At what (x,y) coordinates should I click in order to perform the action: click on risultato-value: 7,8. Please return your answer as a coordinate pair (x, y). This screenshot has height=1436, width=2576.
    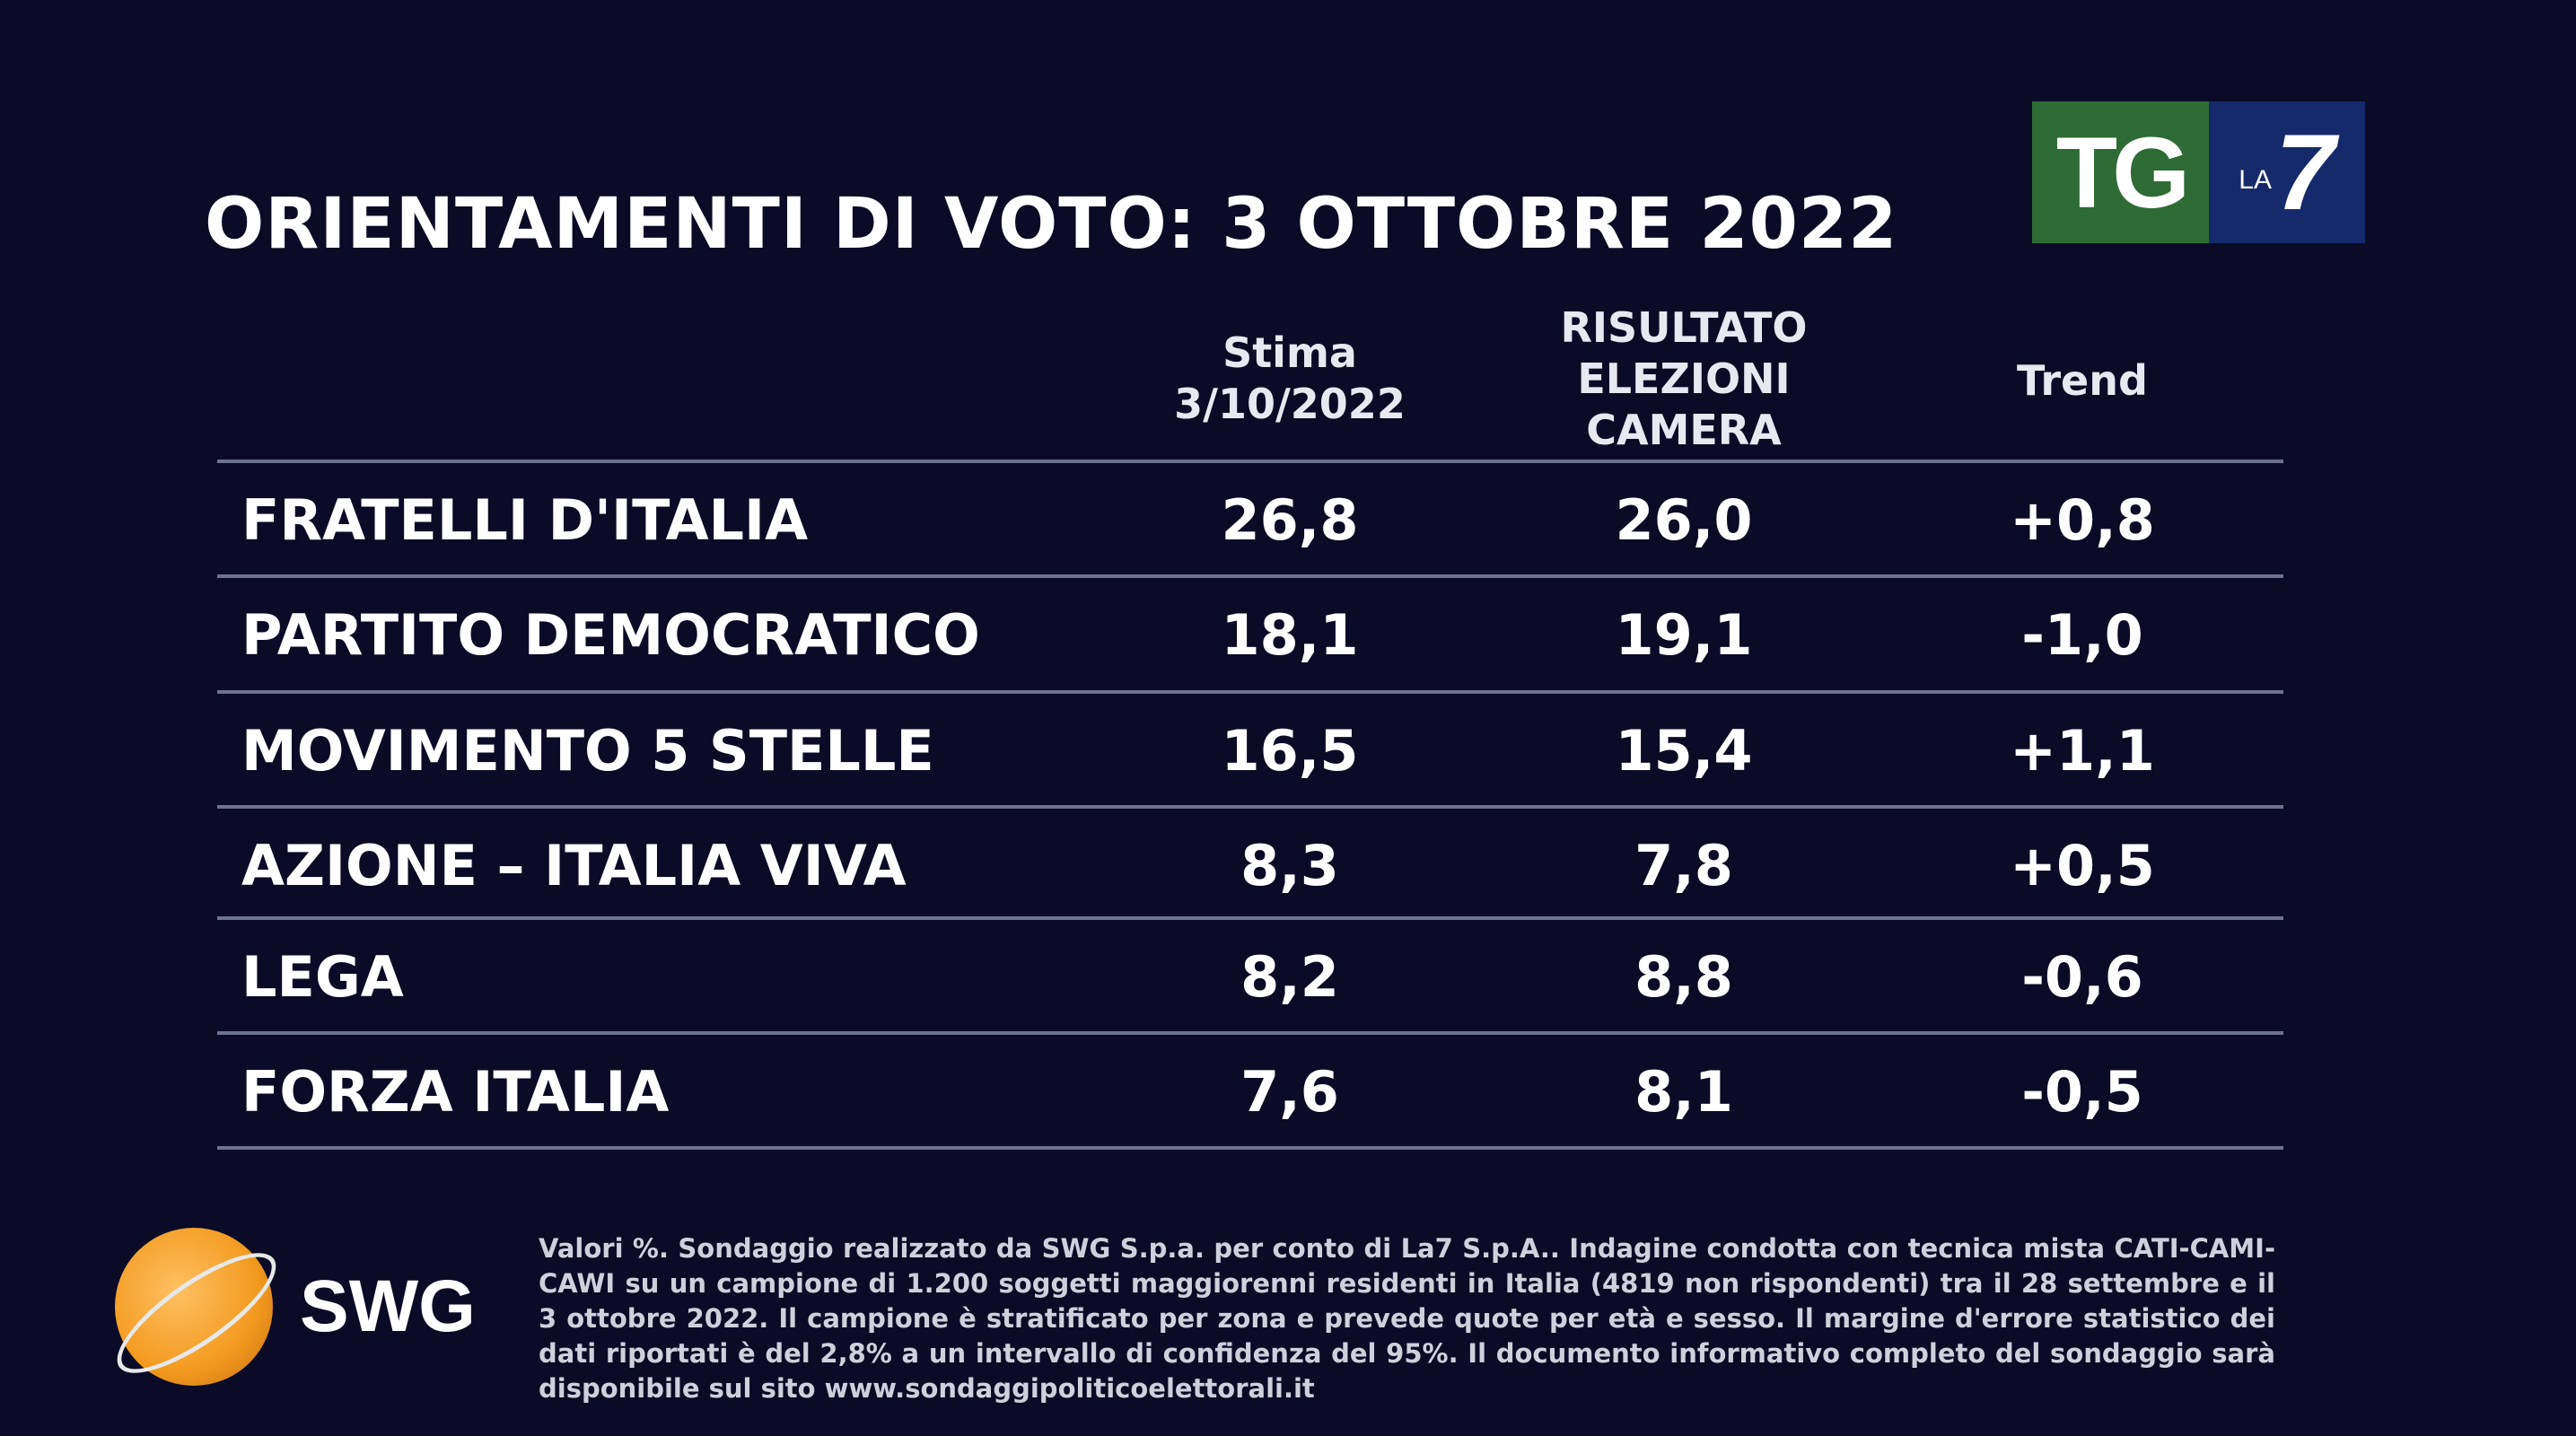
    Looking at the image, I should click on (1683, 865).